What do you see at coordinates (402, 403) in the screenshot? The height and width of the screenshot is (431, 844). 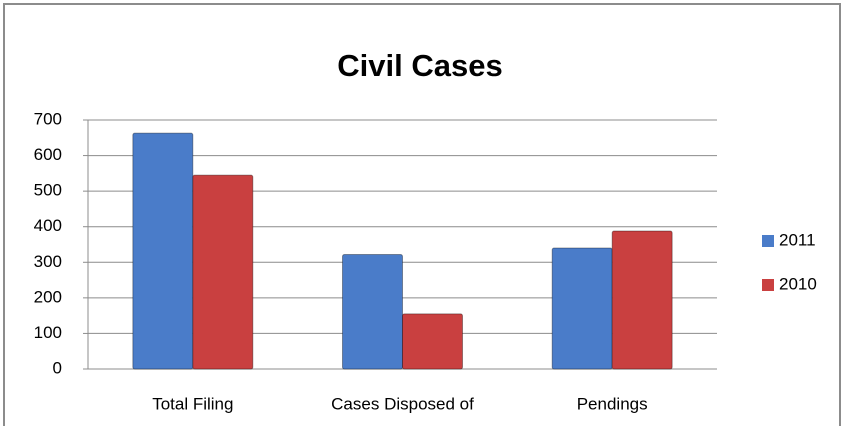 I see `x-tick-label: Cases Disposed of` at bounding box center [402, 403].